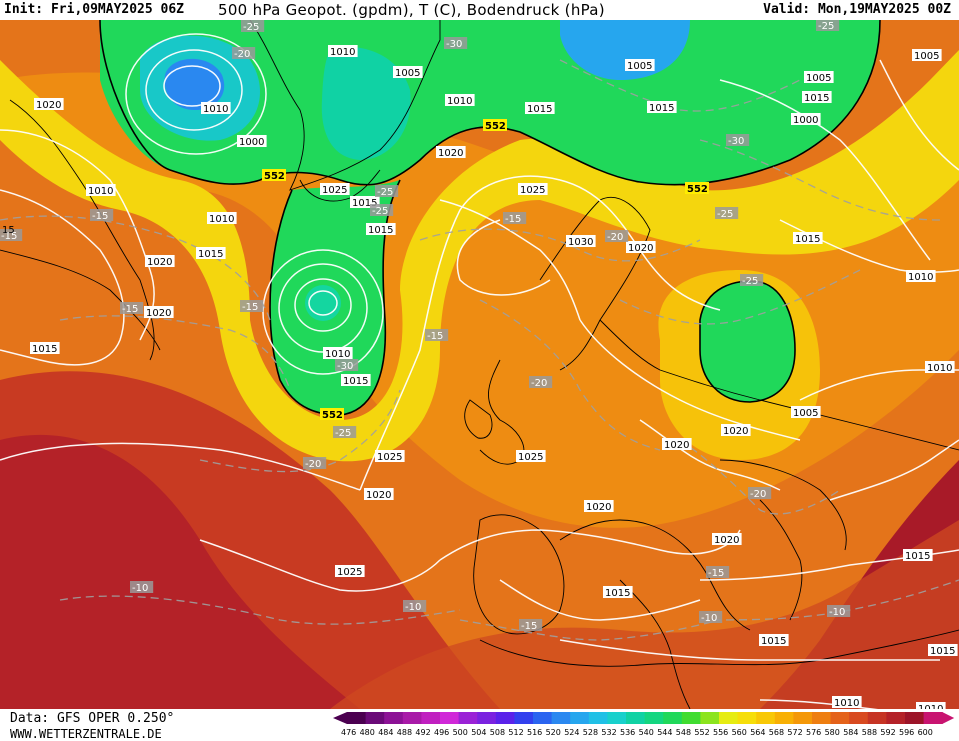 This screenshot has height=741, width=959. I want to click on temperature-label-text: -20, so click(615, 237).